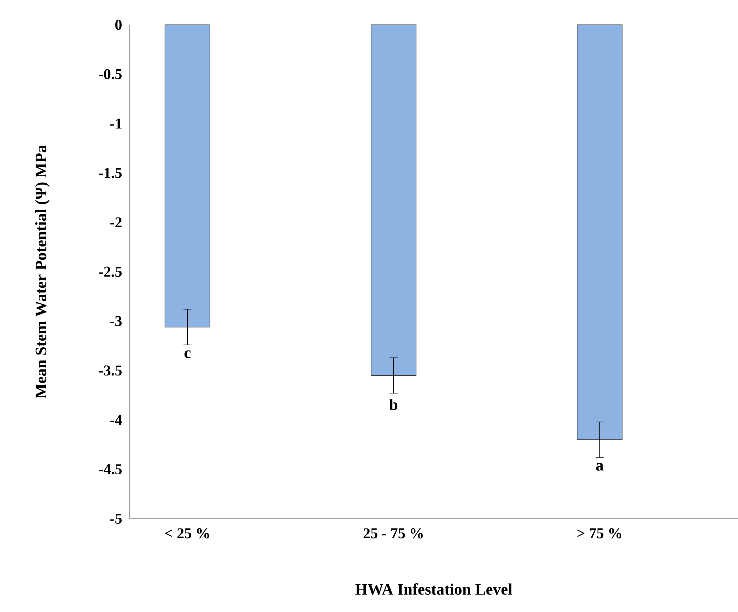  What do you see at coordinates (110, 272) in the screenshot?
I see `y-tick-label: -2.5` at bounding box center [110, 272].